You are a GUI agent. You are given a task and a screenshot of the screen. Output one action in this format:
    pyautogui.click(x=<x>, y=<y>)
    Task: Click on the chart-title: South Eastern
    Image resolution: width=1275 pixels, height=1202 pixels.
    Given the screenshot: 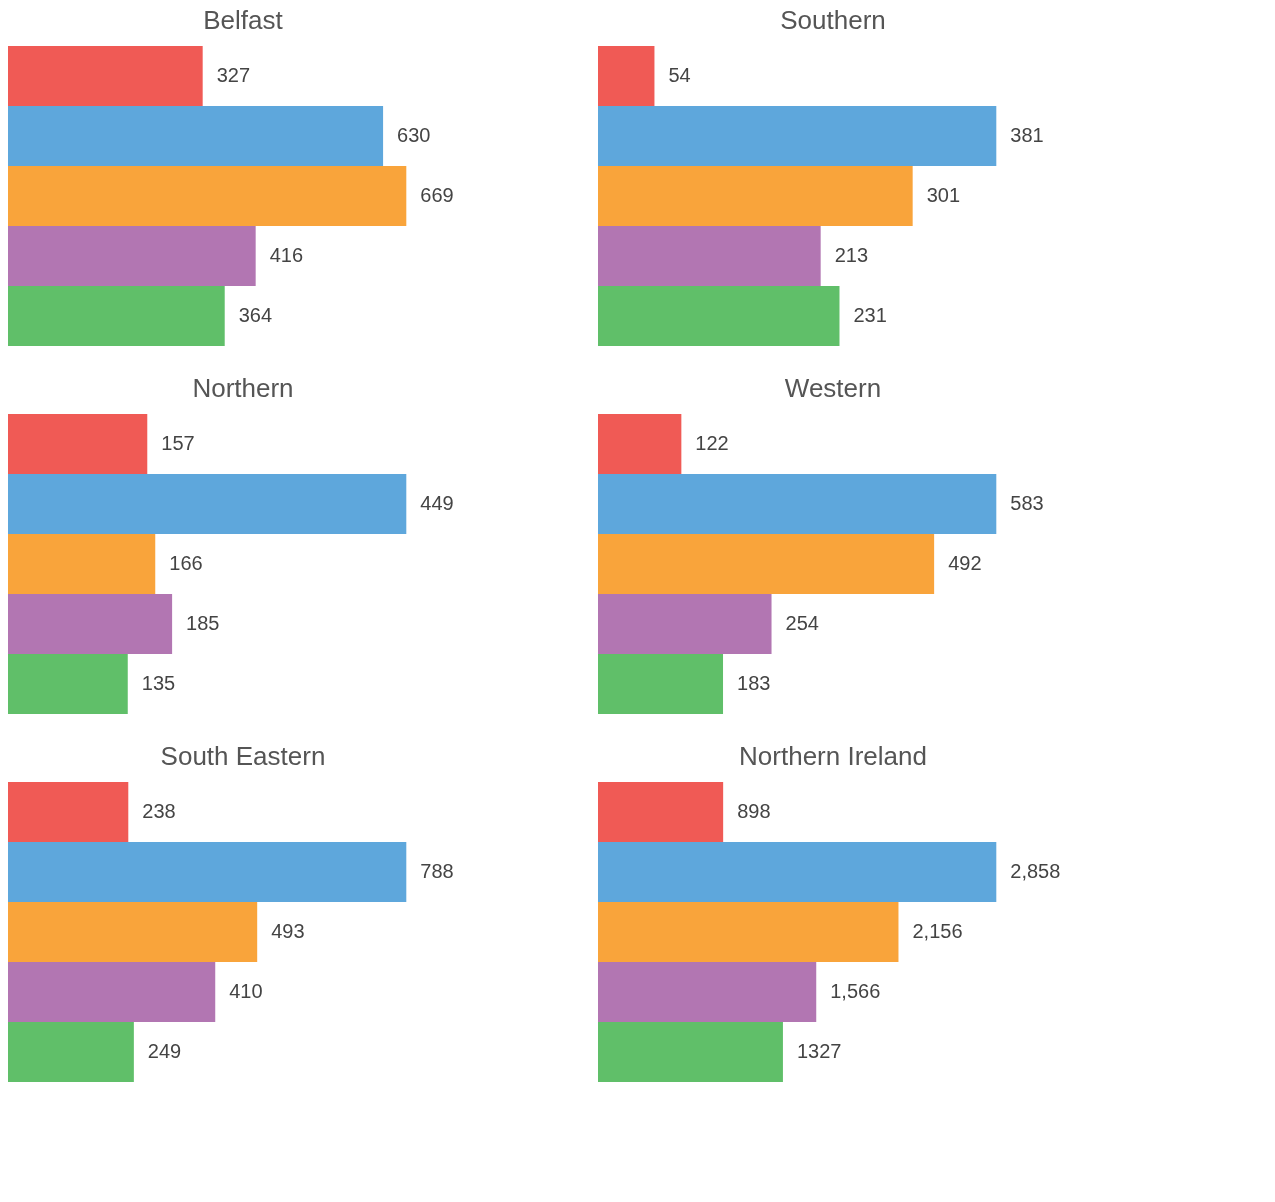 What is the action you would take?
    pyautogui.click(x=243, y=756)
    